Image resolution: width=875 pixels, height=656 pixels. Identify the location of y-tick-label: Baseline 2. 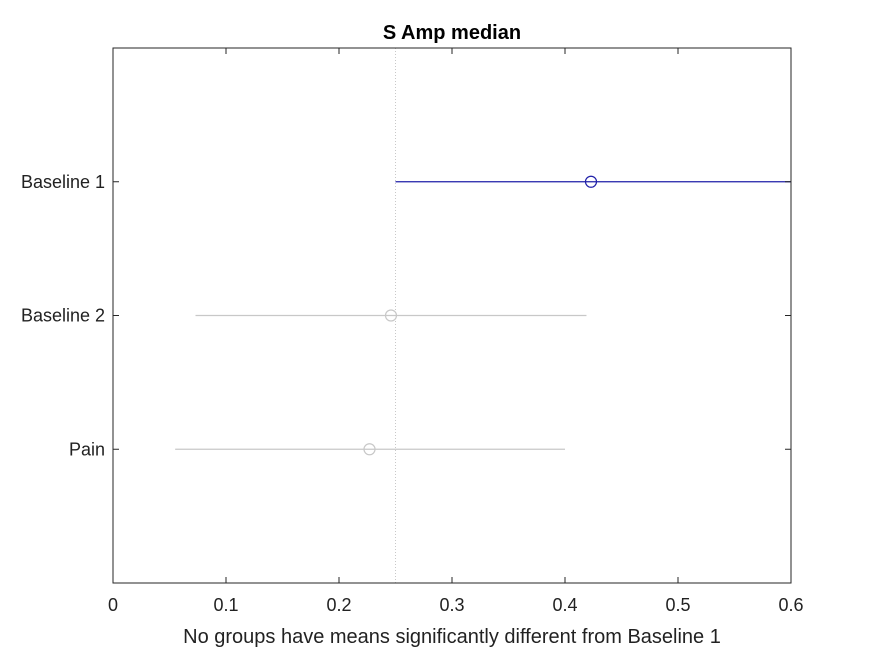
(63, 316).